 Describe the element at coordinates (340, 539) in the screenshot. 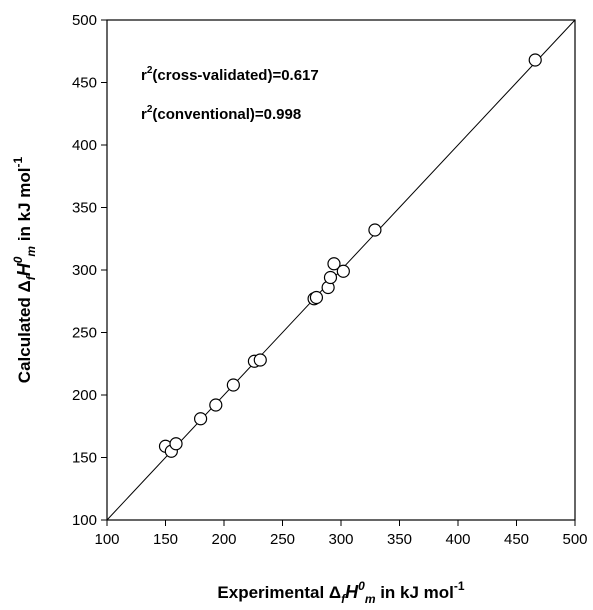

I see `x-tick-label: 300` at that location.